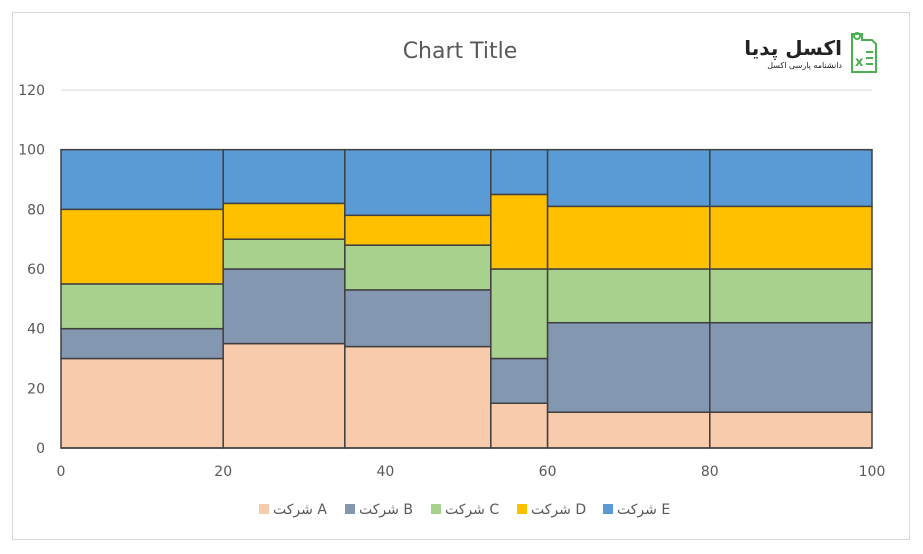  Describe the element at coordinates (223, 472) in the screenshot. I see `x-tick-label: 20` at that location.